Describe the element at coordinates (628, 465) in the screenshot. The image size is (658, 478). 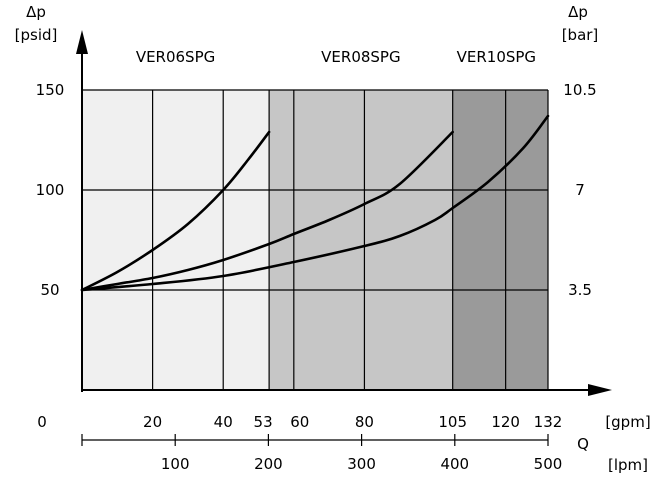
I see `x-lpm-unit: [lpm]` at that location.